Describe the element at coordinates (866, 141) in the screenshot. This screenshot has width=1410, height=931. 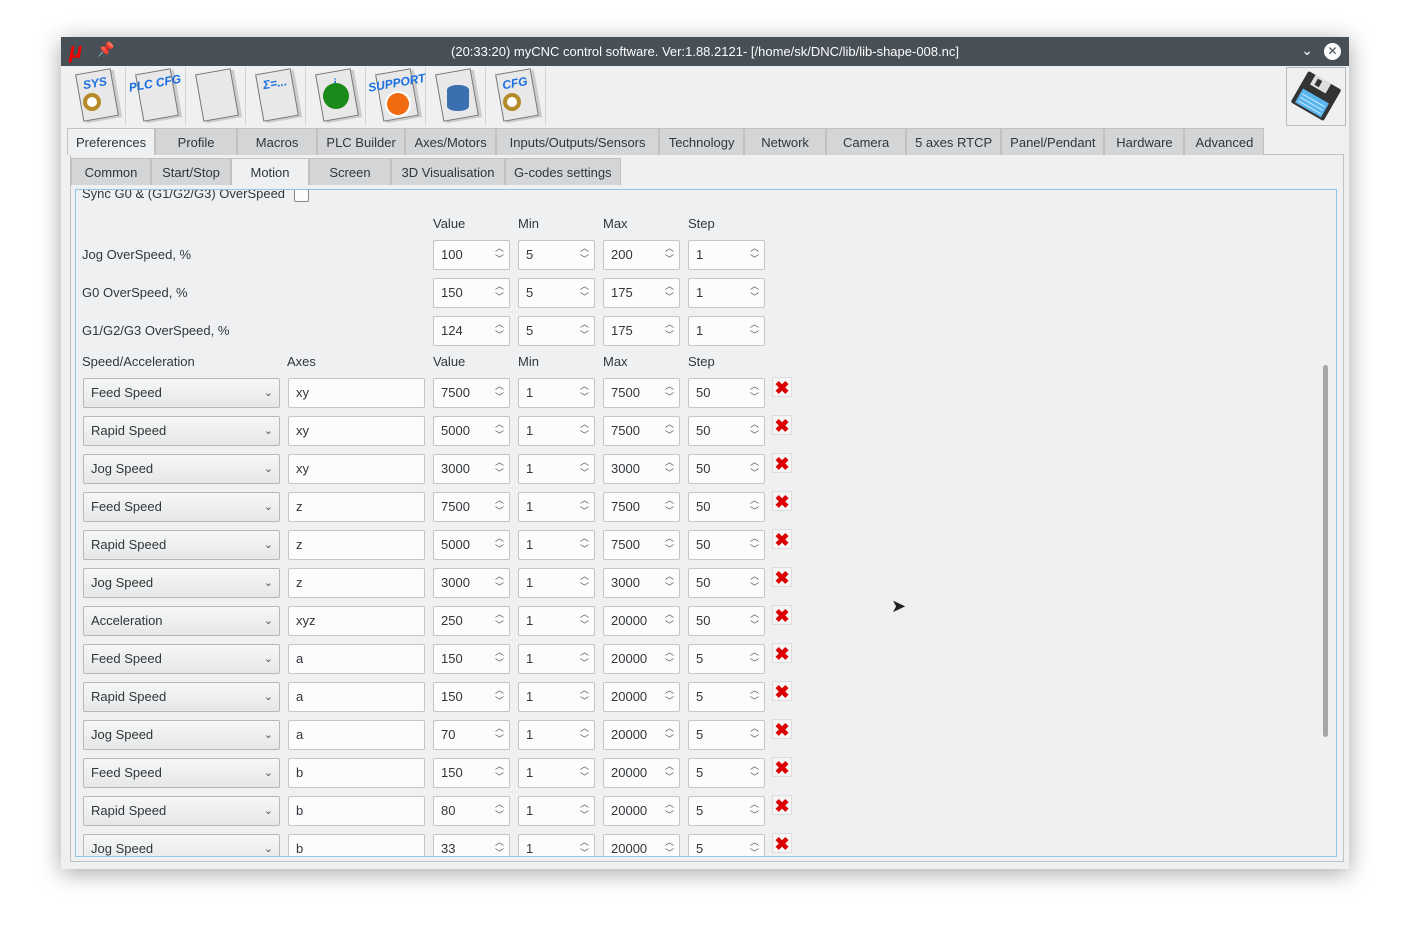
I see `tab-camera: Camera` at that location.